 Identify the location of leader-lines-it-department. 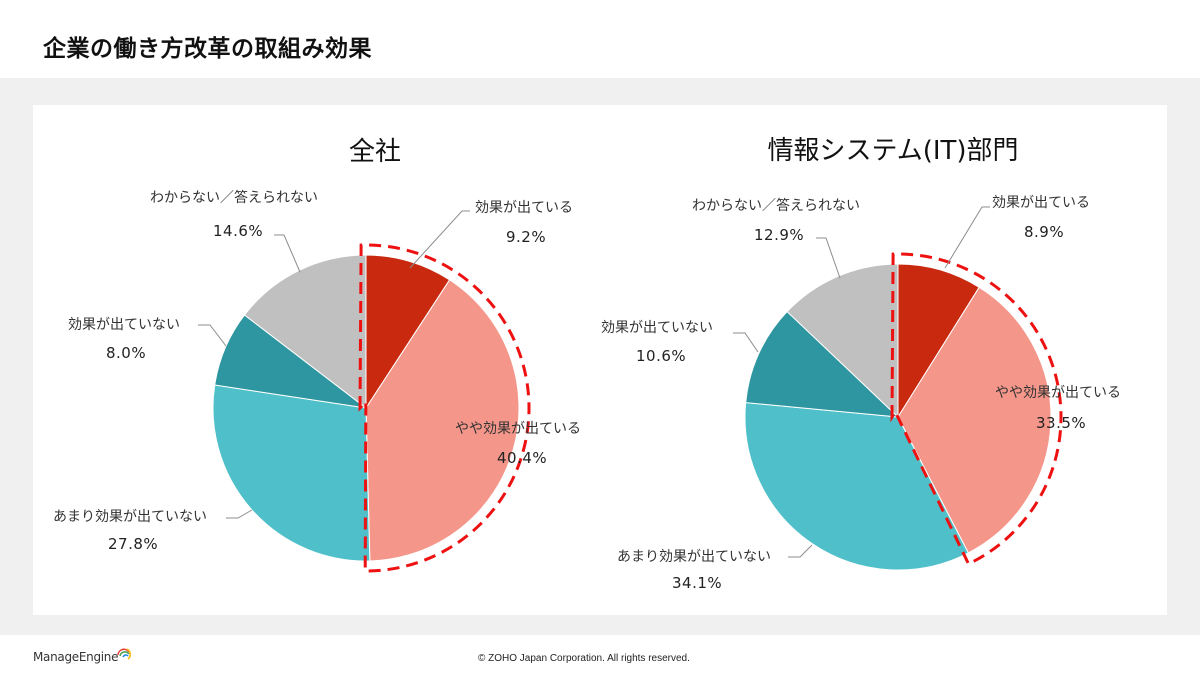
(861, 382).